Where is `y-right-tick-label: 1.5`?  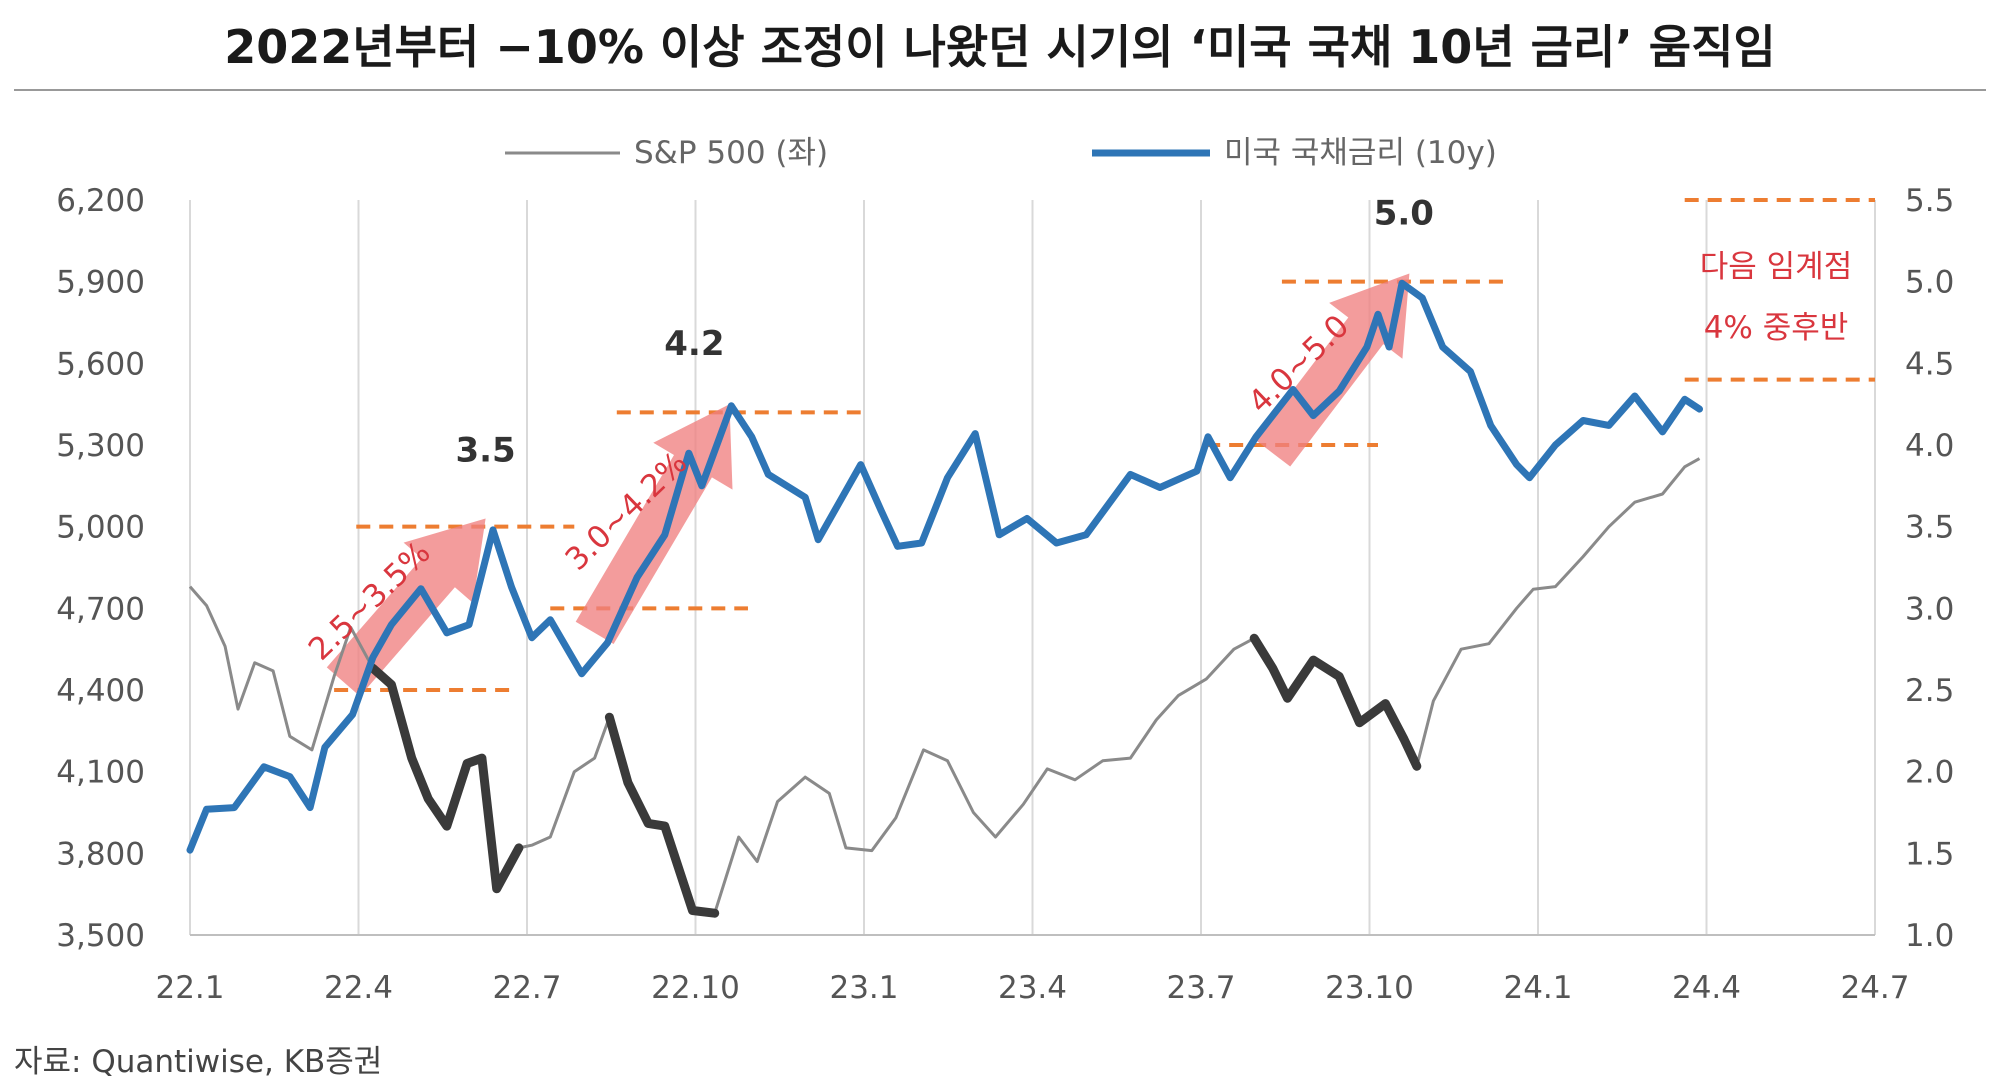
y-right-tick-label: 1.5 is located at coordinates (1929, 854).